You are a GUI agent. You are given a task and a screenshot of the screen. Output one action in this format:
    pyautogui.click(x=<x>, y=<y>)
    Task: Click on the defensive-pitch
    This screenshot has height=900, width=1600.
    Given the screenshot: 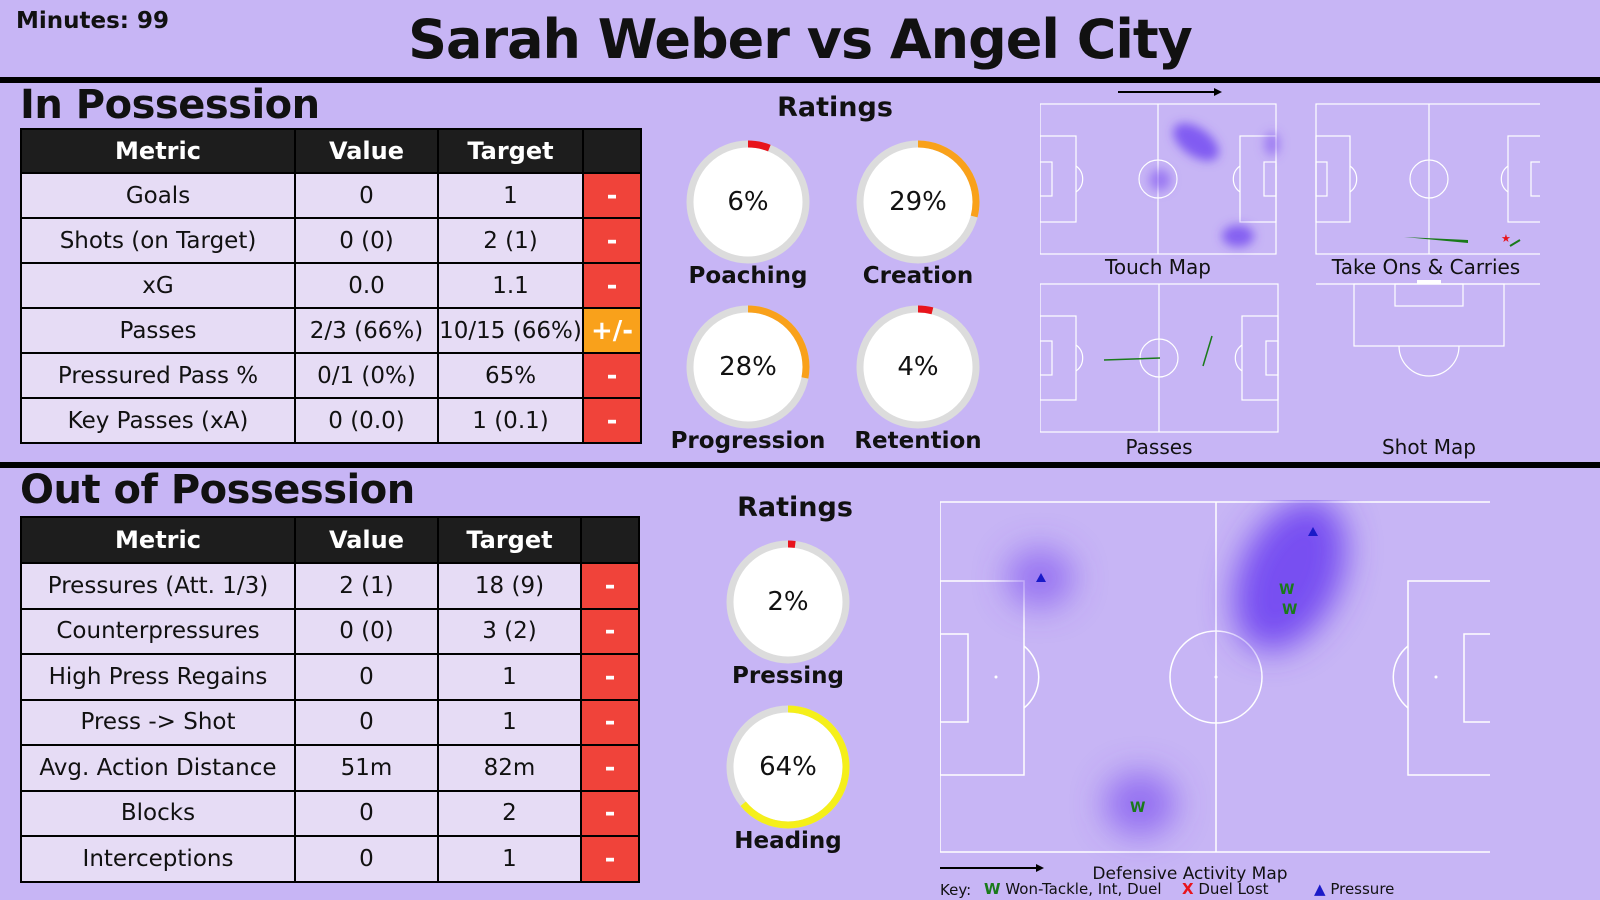 What is the action you would take?
    pyautogui.click(x=1215, y=677)
    